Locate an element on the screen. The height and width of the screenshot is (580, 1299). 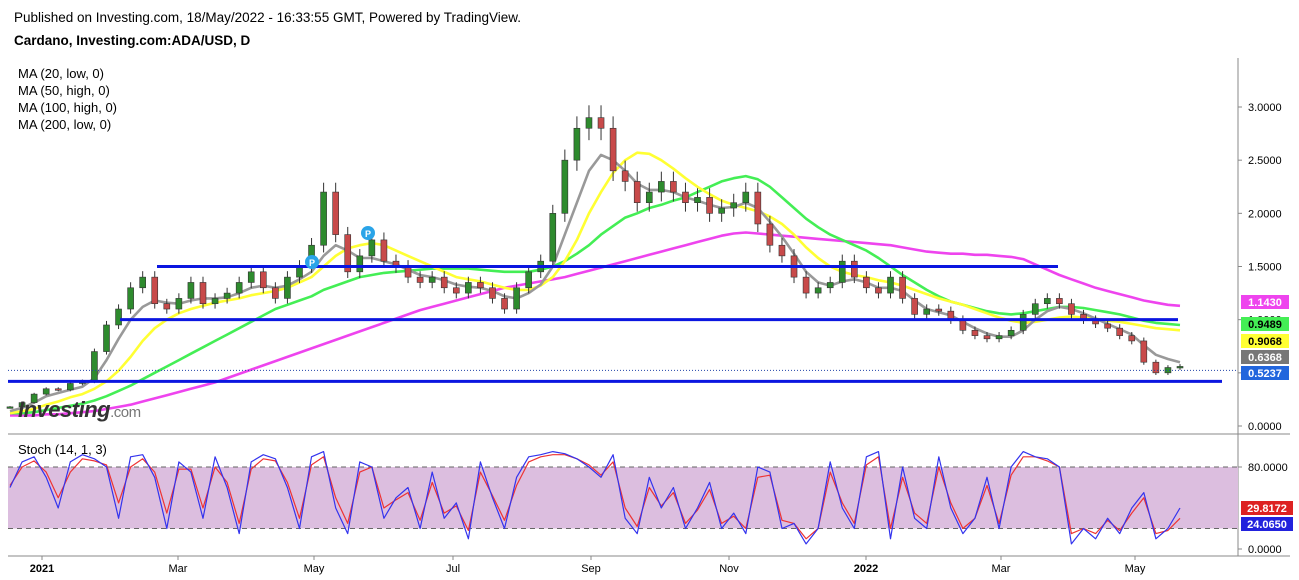
price-value-badge-label: 0.9489 is located at coordinates (1265, 325).